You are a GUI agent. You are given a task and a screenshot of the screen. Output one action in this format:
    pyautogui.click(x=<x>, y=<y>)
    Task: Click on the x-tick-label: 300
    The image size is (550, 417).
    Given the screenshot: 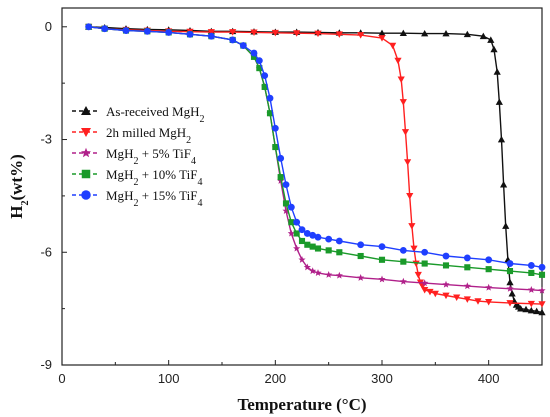 What is the action you would take?
    pyautogui.click(x=382, y=378)
    